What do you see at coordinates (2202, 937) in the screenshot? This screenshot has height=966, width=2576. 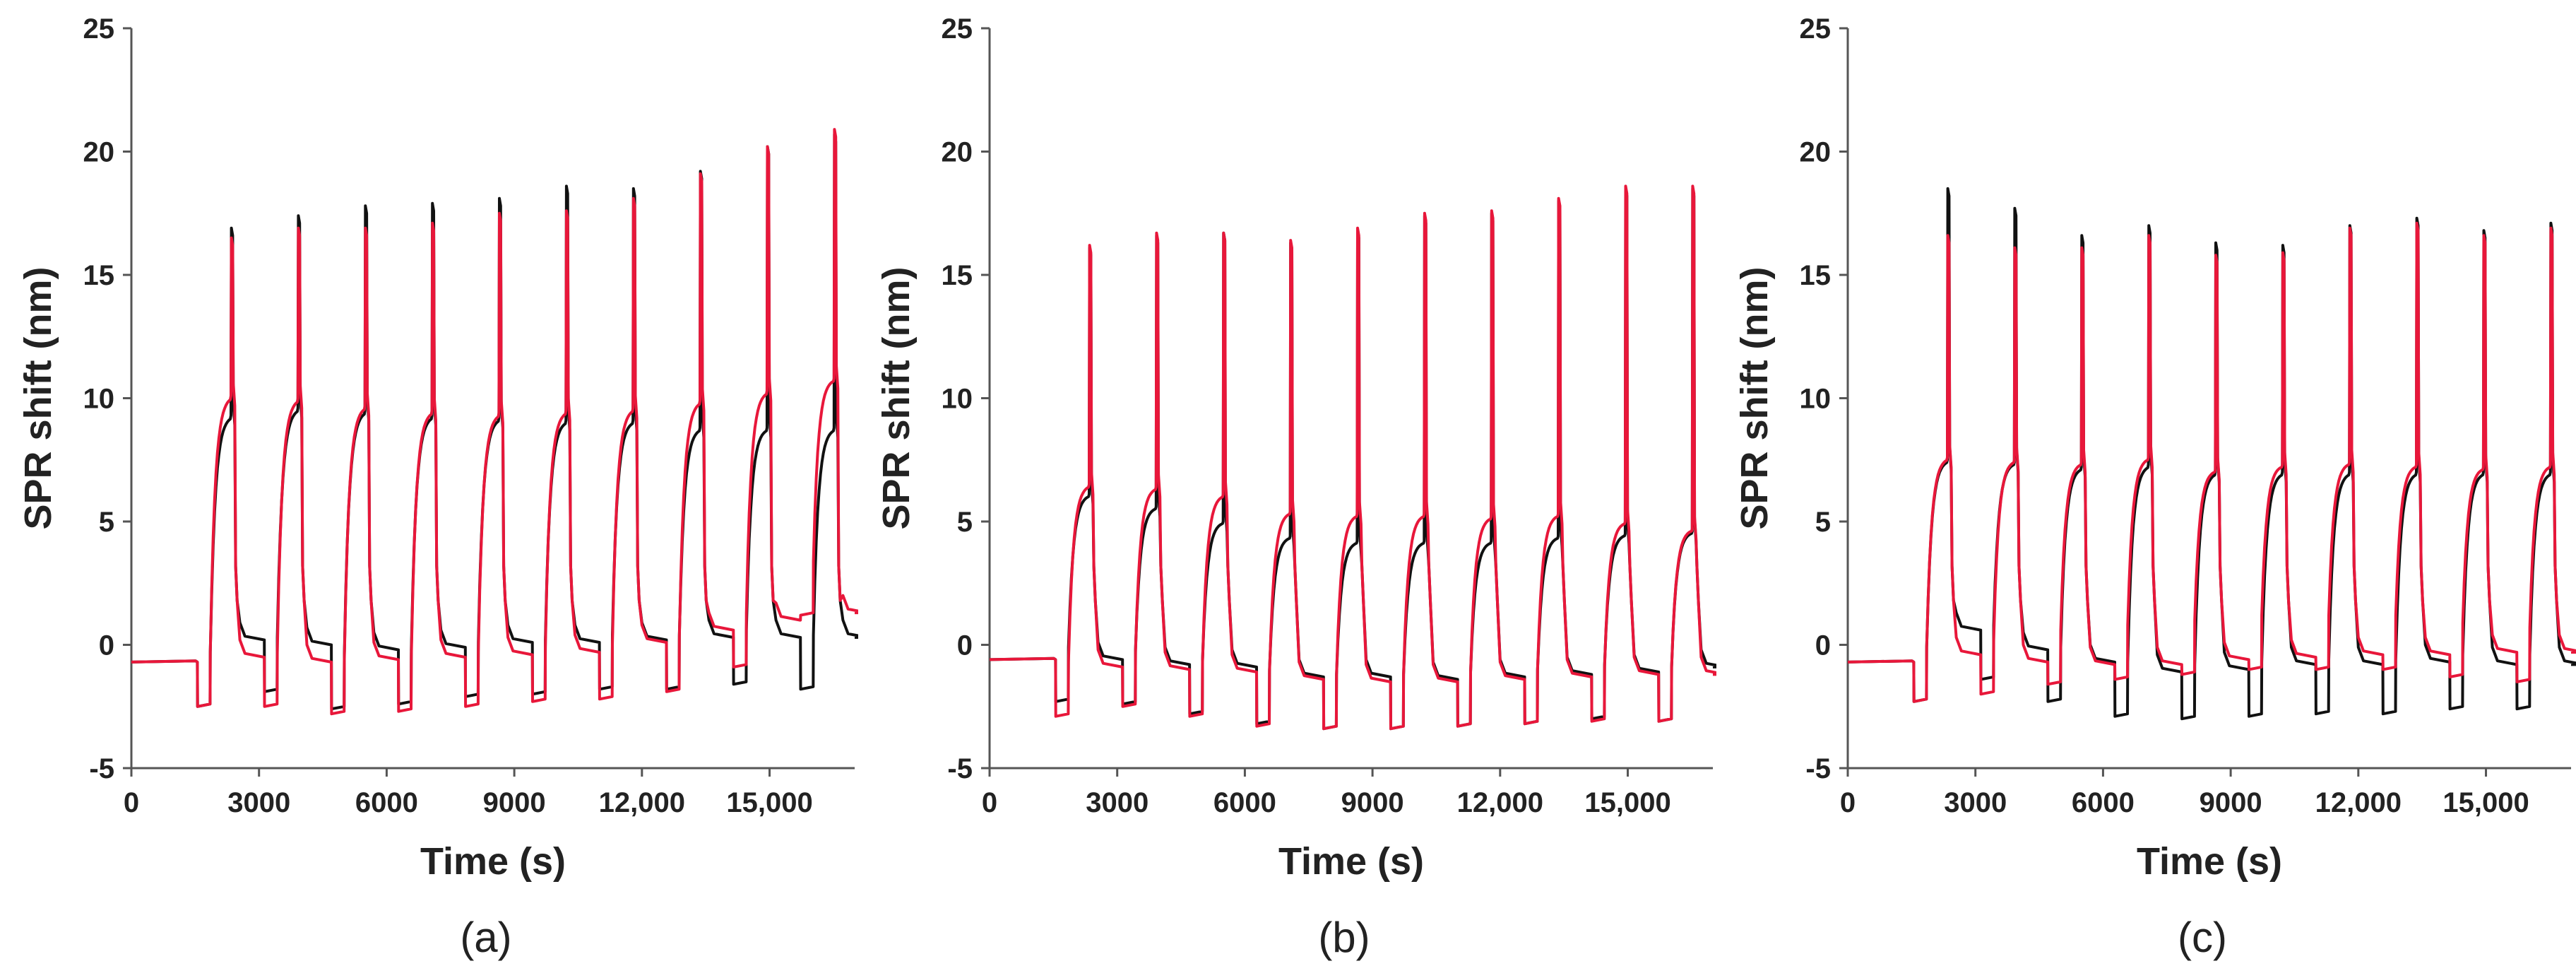 I see `panel-label: (c)` at bounding box center [2202, 937].